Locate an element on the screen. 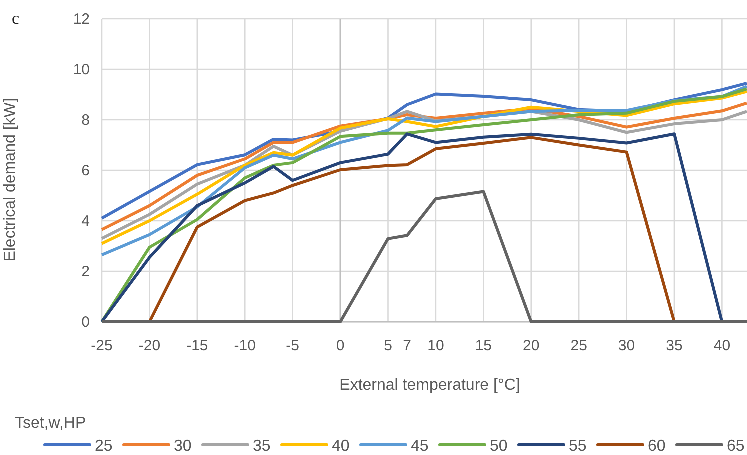  y-tick-label: 8 is located at coordinates (86, 120).